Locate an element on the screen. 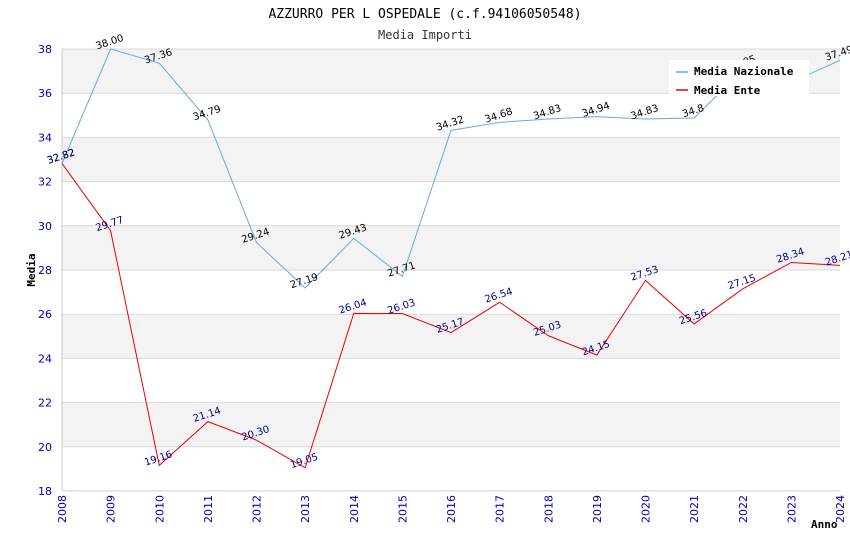  legend-box is located at coordinates (739, 78).